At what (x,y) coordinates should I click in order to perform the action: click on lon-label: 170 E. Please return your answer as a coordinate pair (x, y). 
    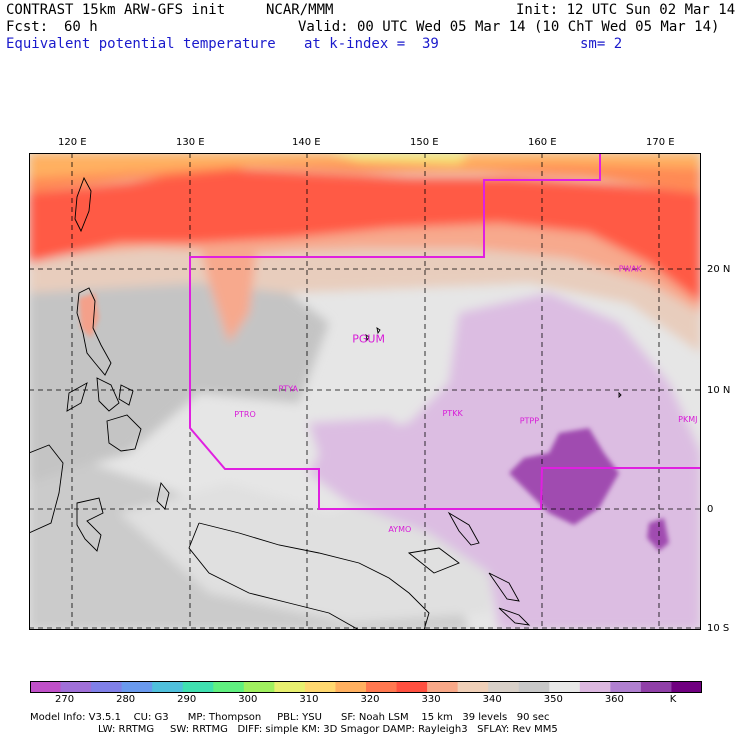
    Looking at the image, I should click on (660, 142).